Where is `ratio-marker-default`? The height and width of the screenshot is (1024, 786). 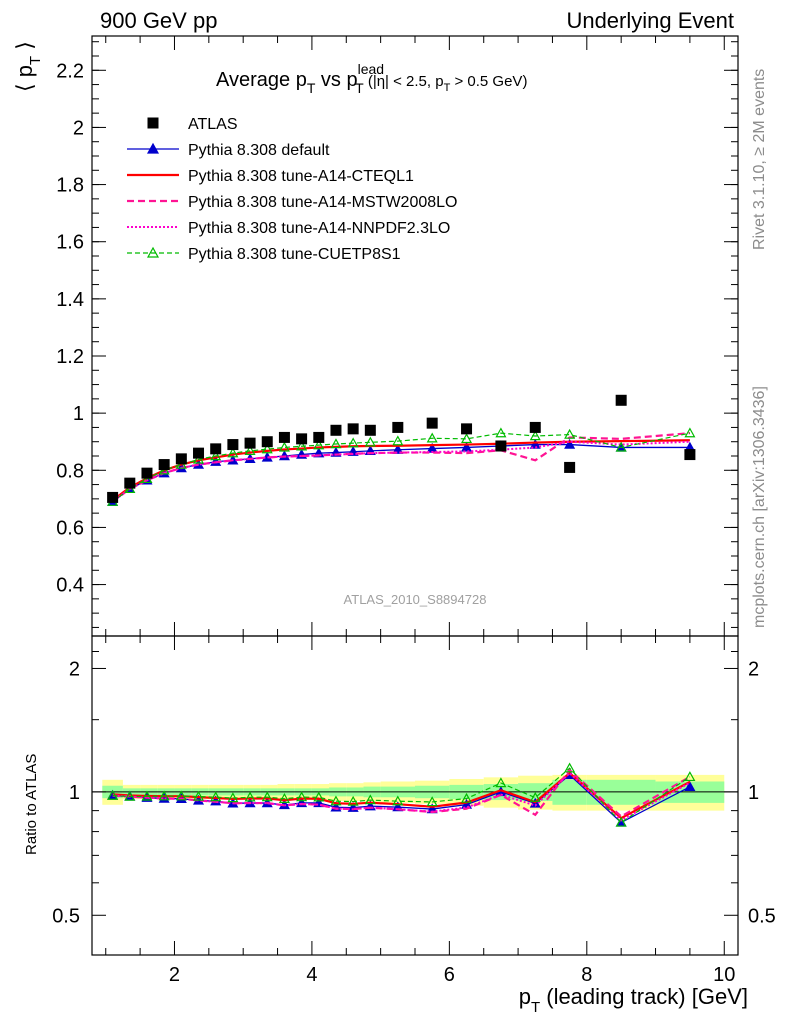
ratio-marker-default is located at coordinates (690, 786).